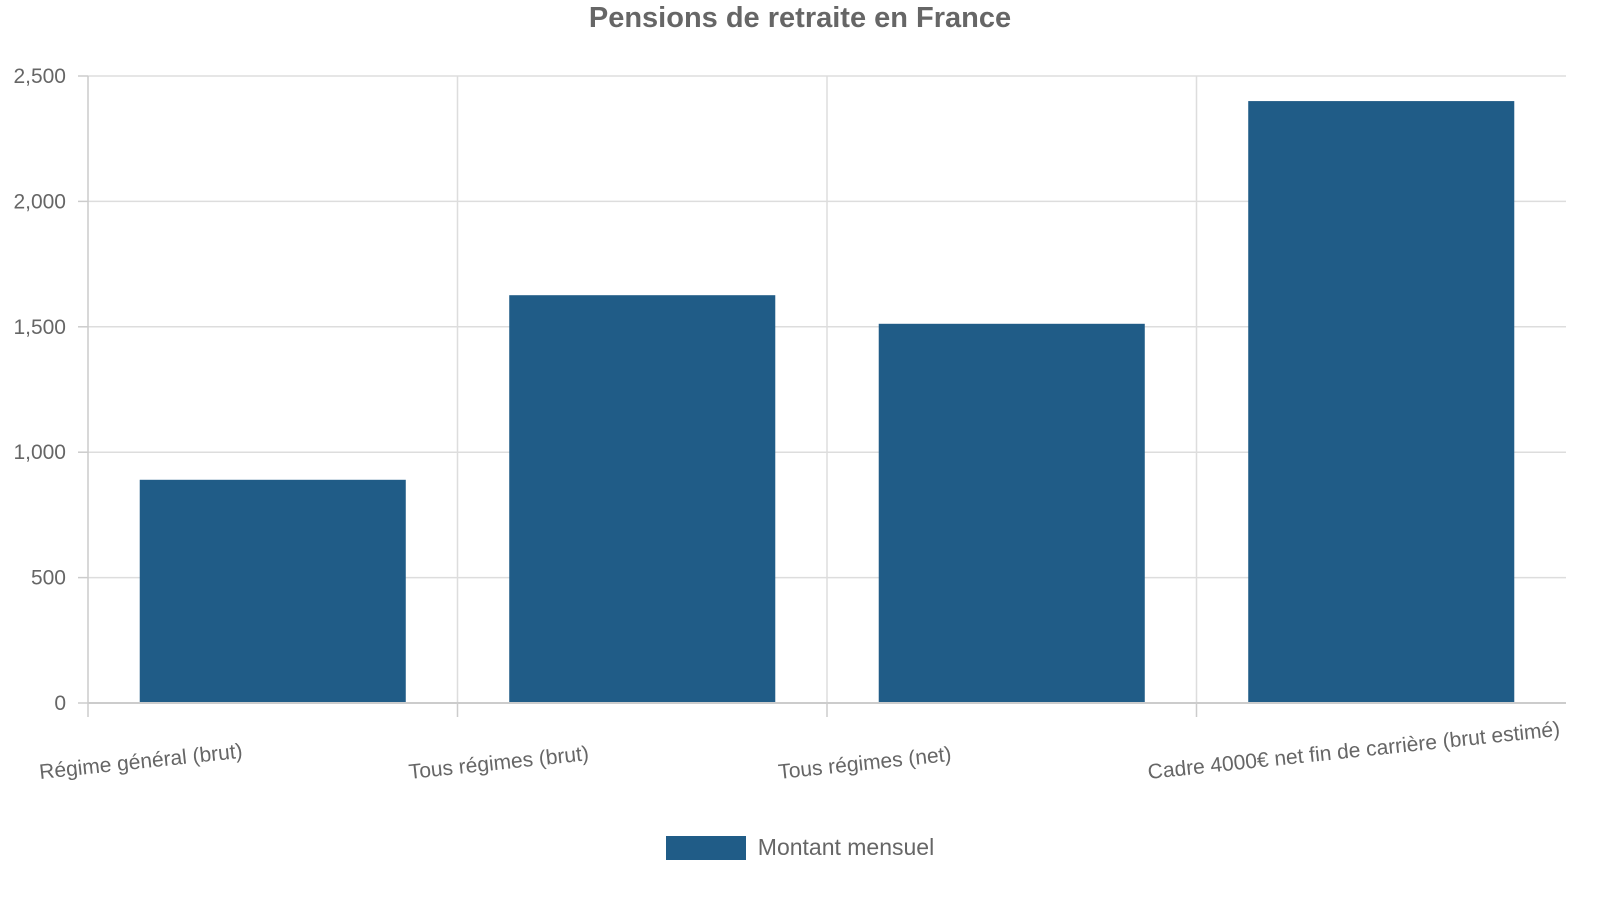  I want to click on y-tick-label: 0, so click(60, 703).